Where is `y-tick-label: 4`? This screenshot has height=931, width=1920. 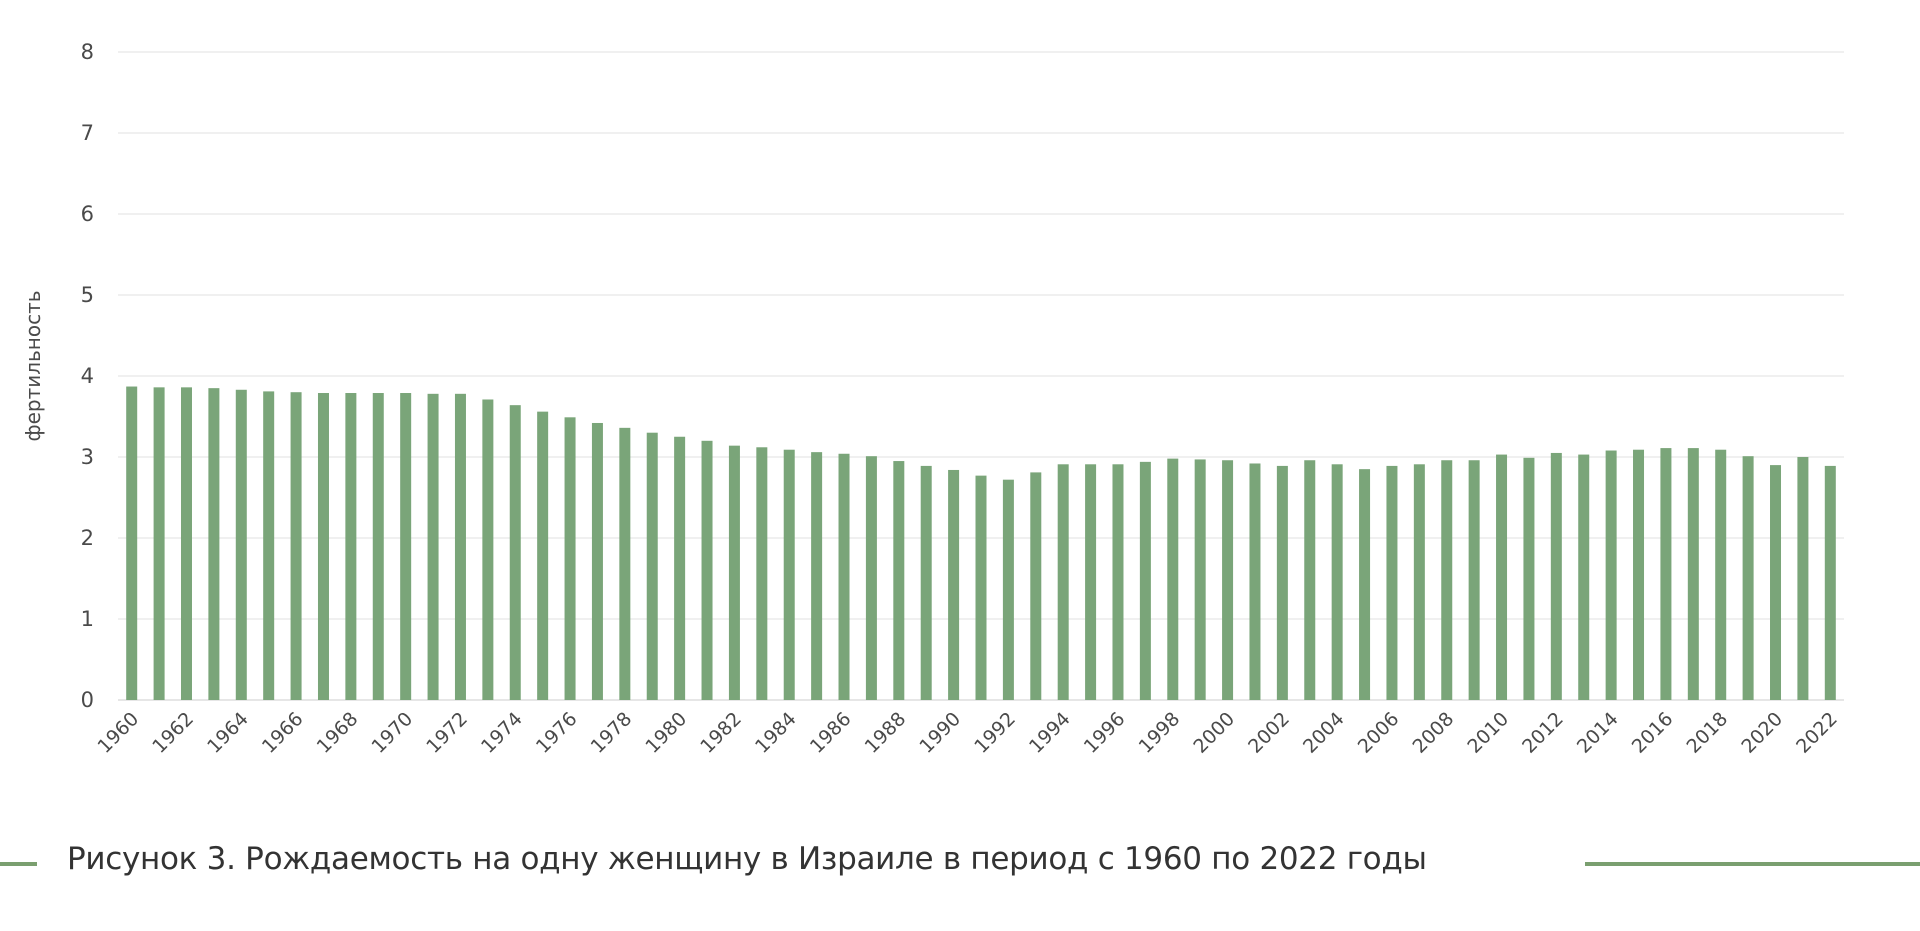 y-tick-label: 4 is located at coordinates (87, 376).